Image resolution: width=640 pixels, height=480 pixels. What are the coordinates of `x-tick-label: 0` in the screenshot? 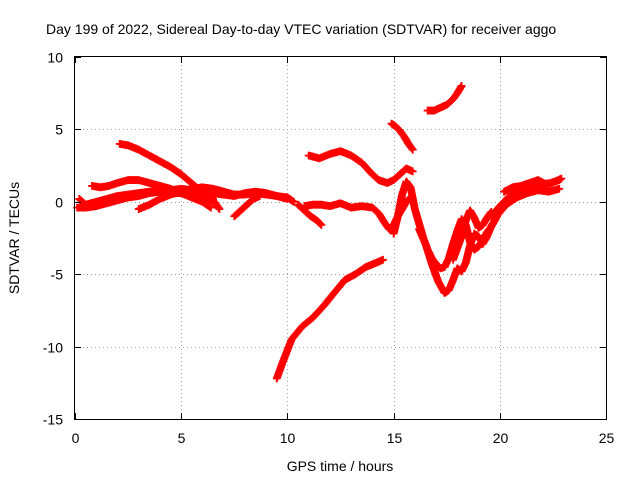 It's located at (76, 438).